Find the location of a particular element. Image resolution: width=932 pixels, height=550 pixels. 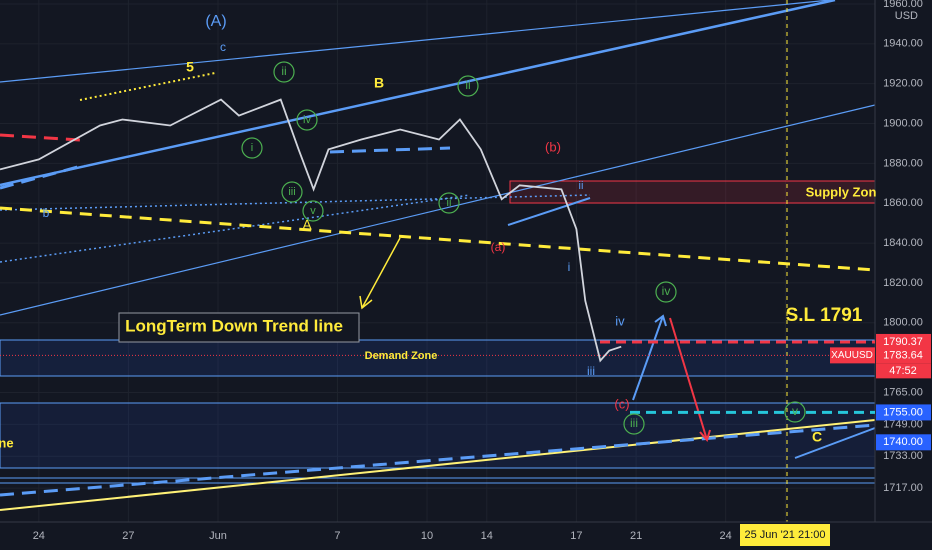

countdown-label: 47:52 is located at coordinates (903, 371).